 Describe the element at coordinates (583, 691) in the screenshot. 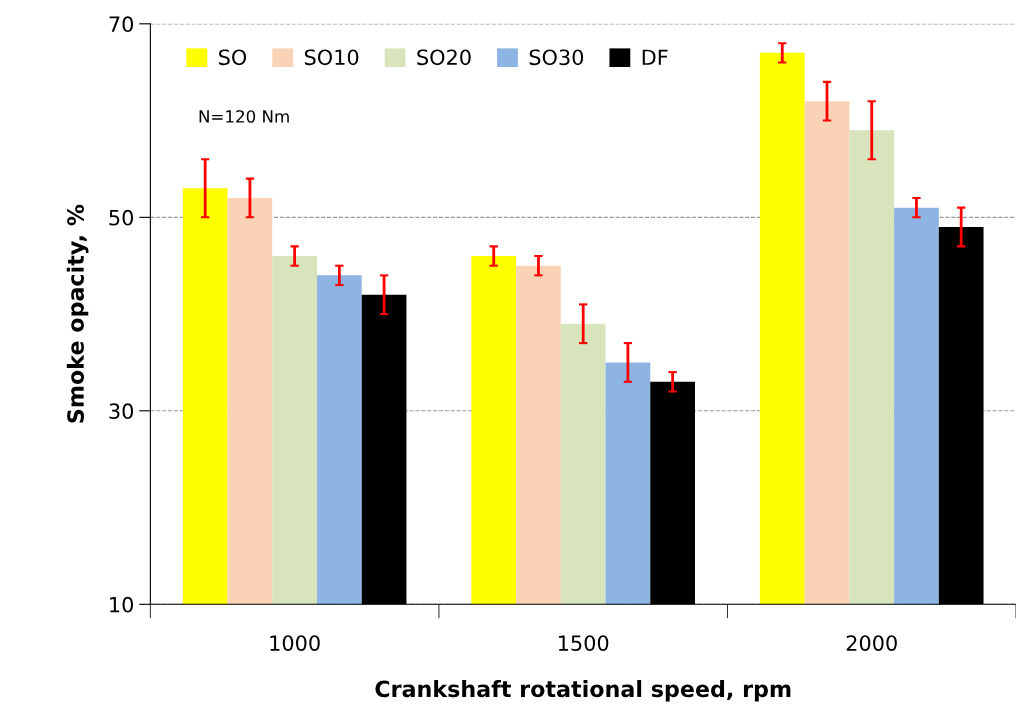

I see `x-axis-title: Crankshaft rotational speed, rpm` at that location.